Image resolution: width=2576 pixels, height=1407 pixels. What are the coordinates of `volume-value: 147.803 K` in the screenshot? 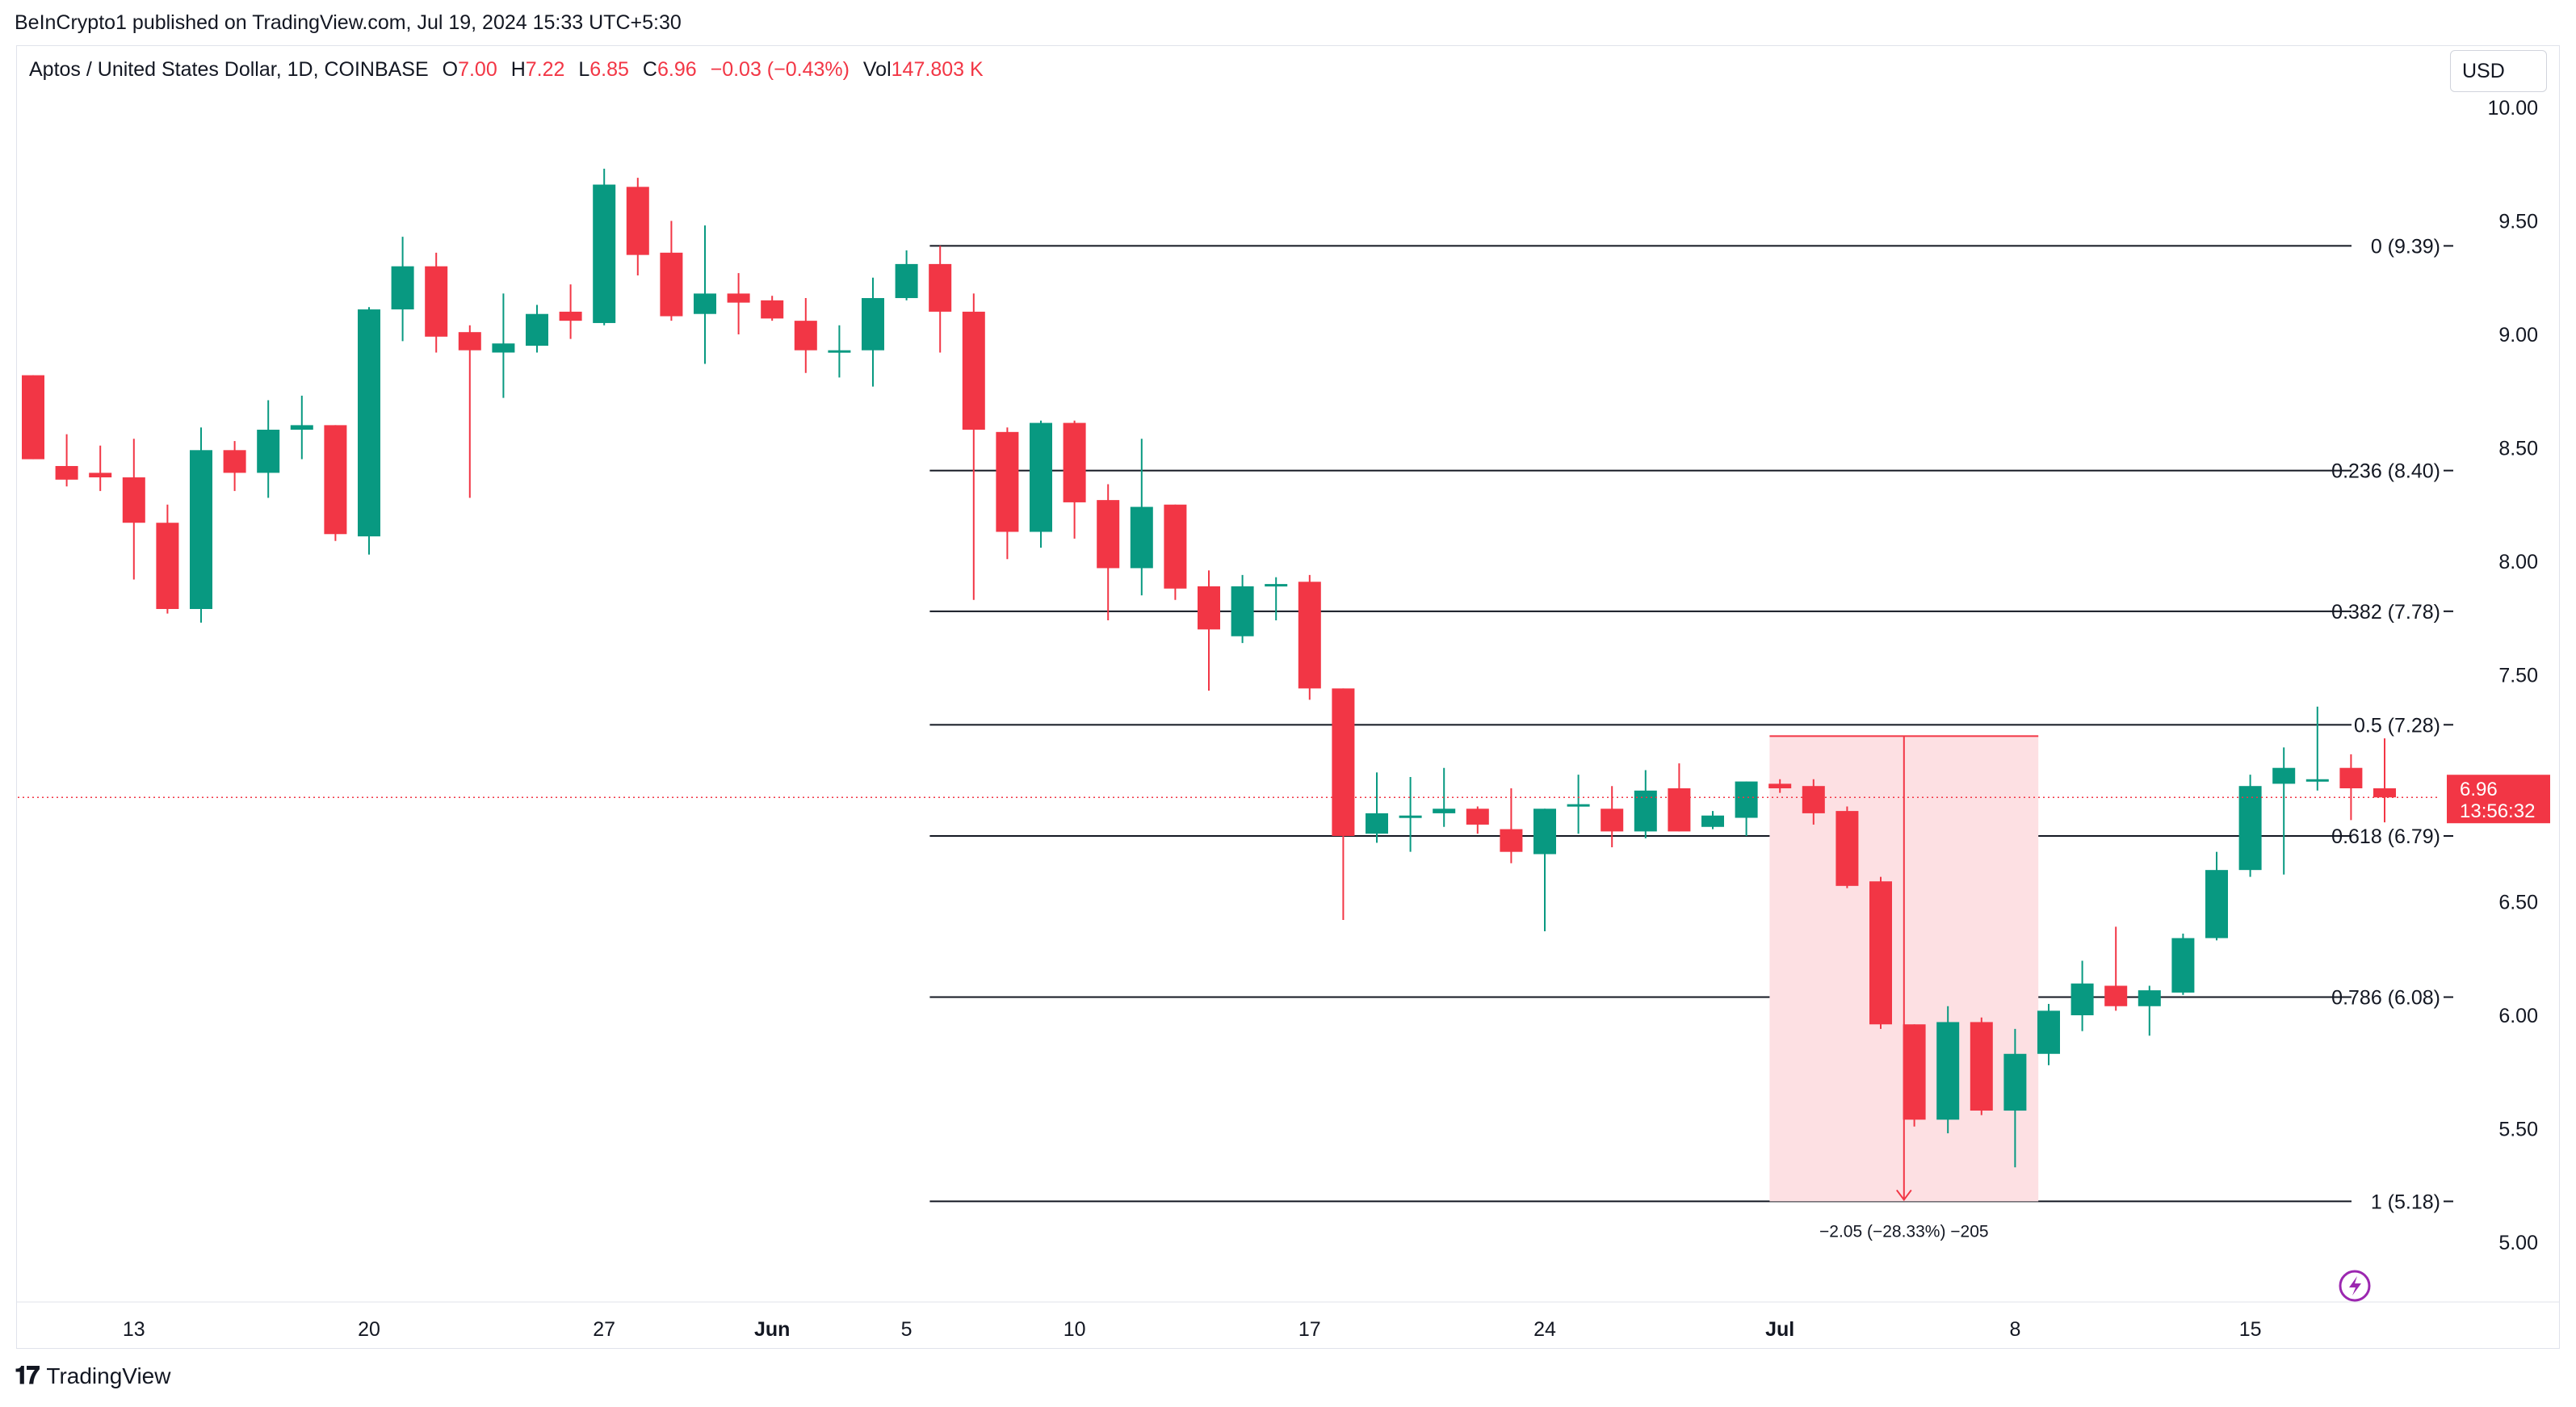 It's located at (938, 69).